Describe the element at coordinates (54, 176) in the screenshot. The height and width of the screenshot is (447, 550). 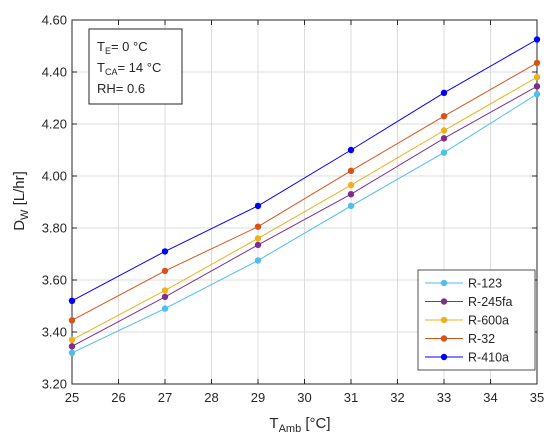
I see `y-tick-label: 4.00` at that location.